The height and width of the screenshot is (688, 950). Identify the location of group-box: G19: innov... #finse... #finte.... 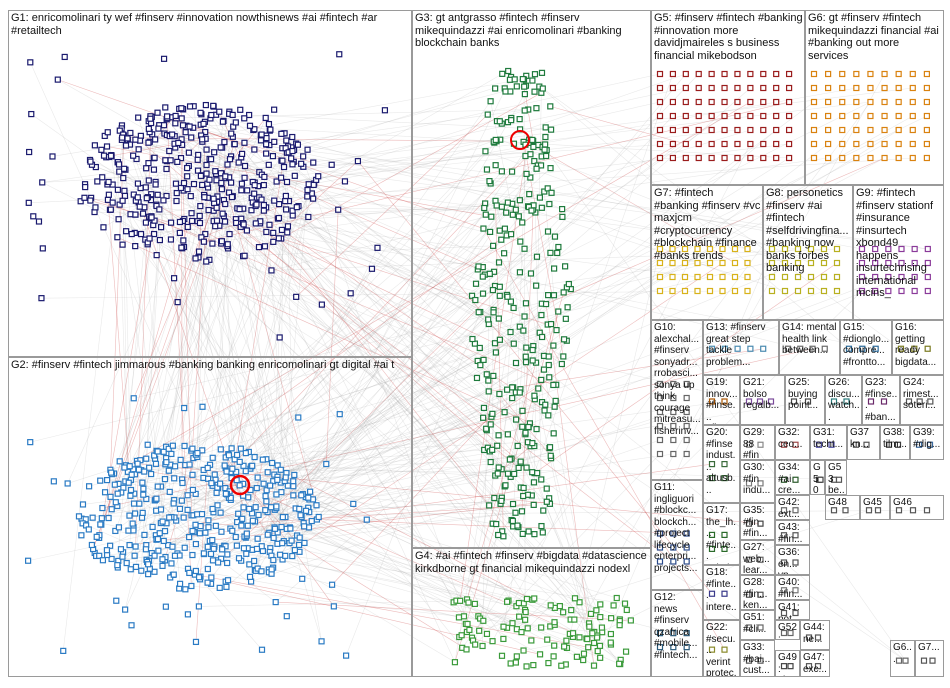
(721, 400).